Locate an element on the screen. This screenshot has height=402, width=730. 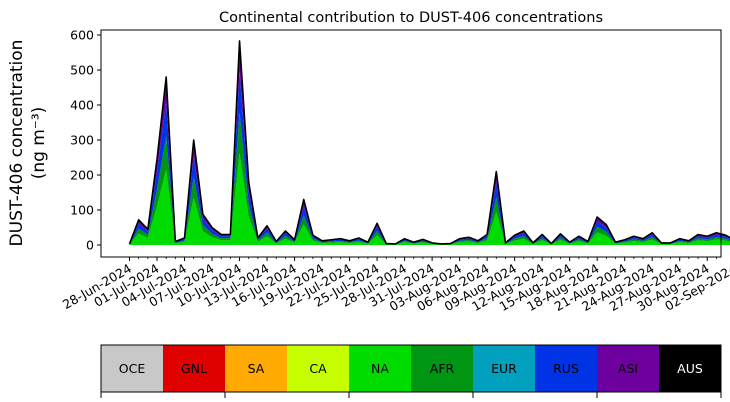
y-axis: 0 100 200 300 400 500 600 is located at coordinates (85, 140).